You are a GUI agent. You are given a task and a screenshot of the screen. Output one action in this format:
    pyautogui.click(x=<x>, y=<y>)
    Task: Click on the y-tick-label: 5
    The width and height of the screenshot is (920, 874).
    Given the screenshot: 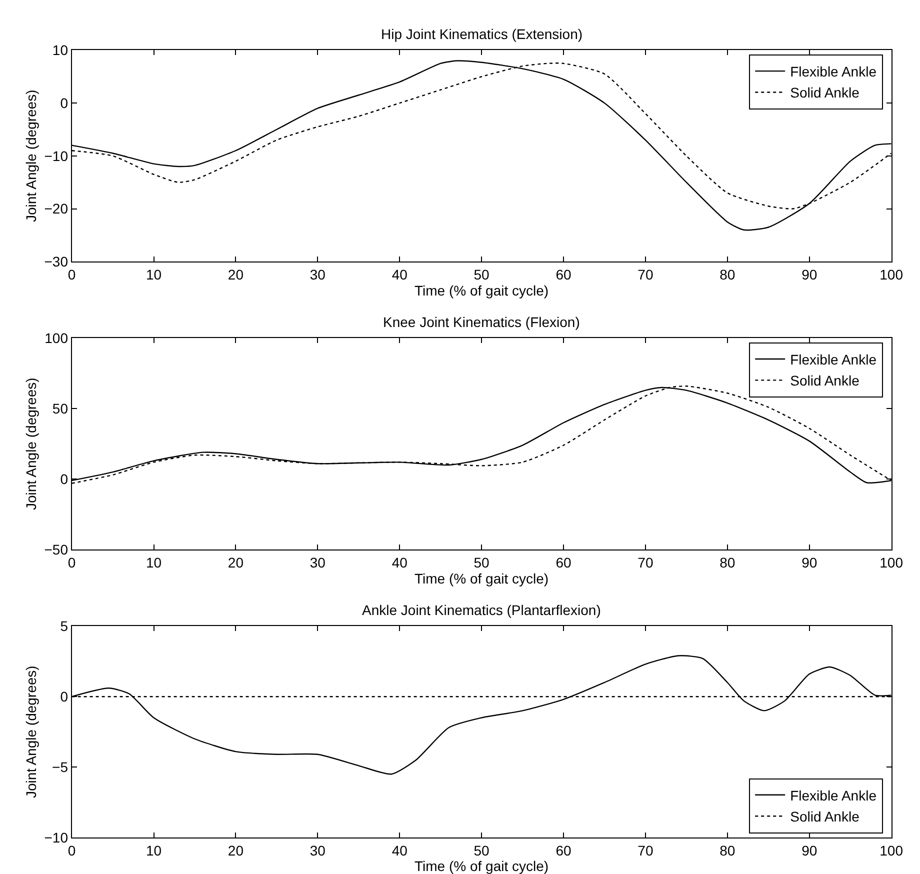 What is the action you would take?
    pyautogui.click(x=64, y=626)
    